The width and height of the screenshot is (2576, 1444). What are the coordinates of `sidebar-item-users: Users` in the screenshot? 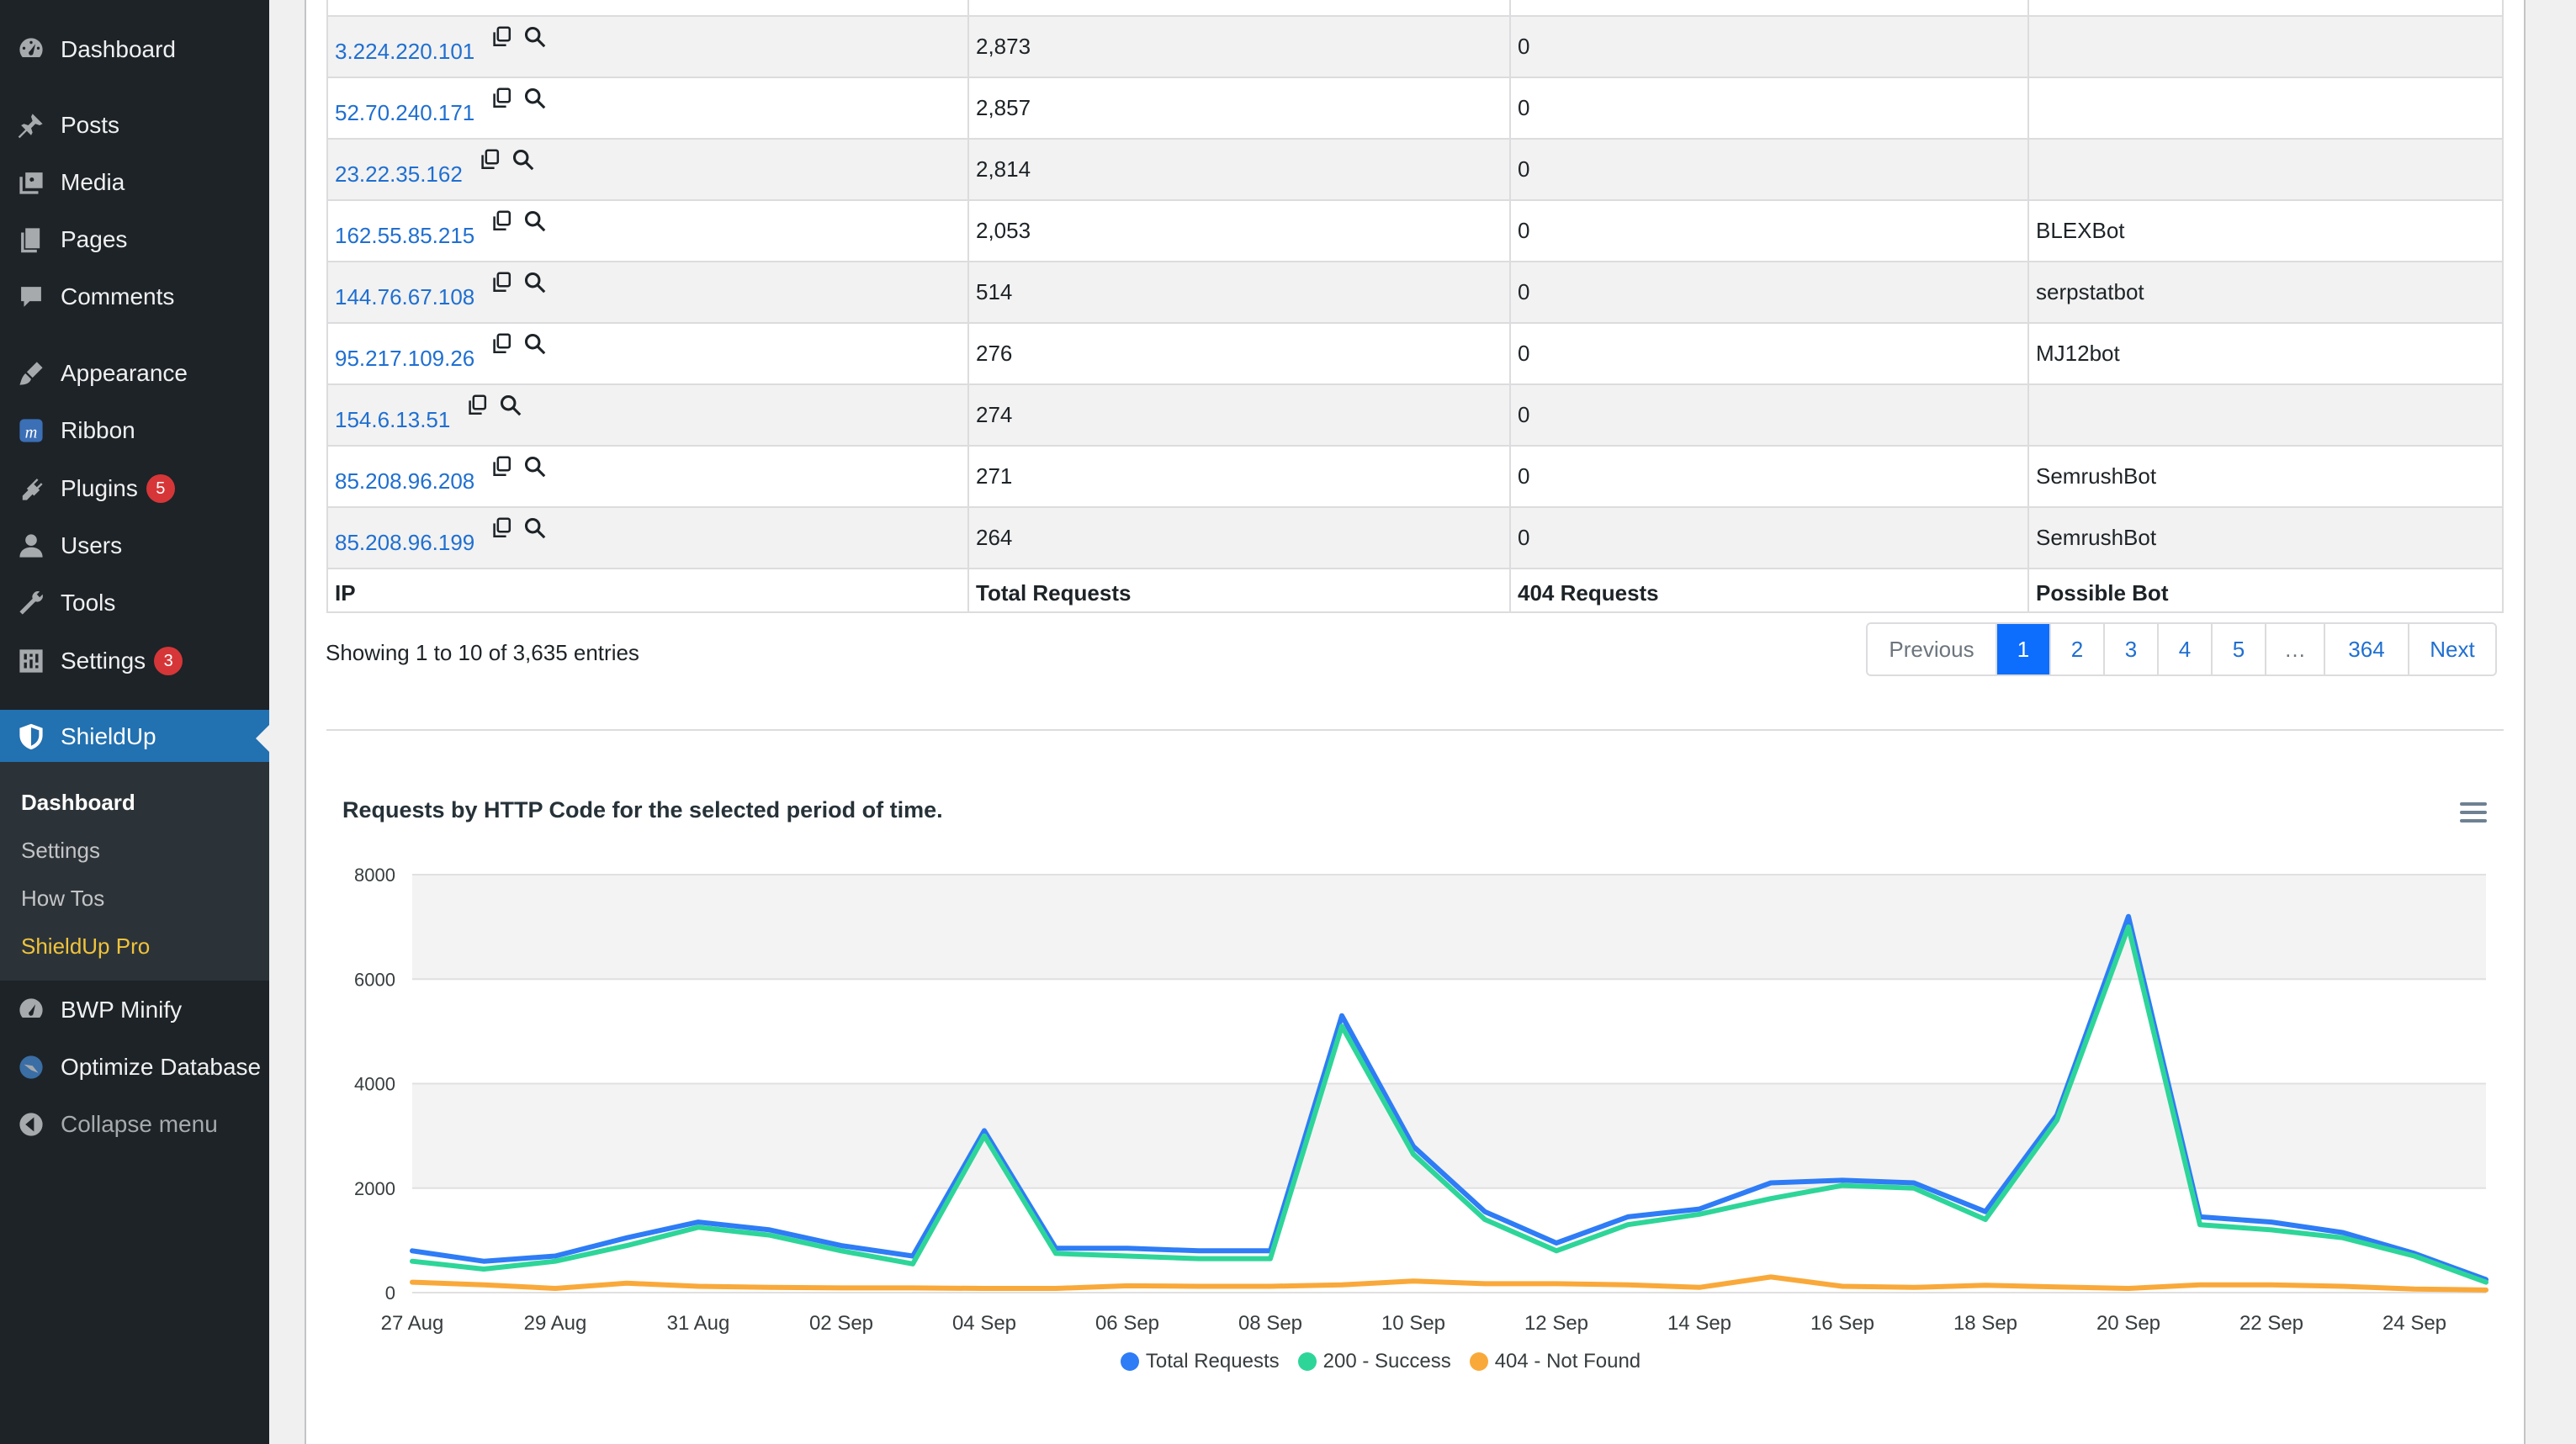 It's located at (134, 546).